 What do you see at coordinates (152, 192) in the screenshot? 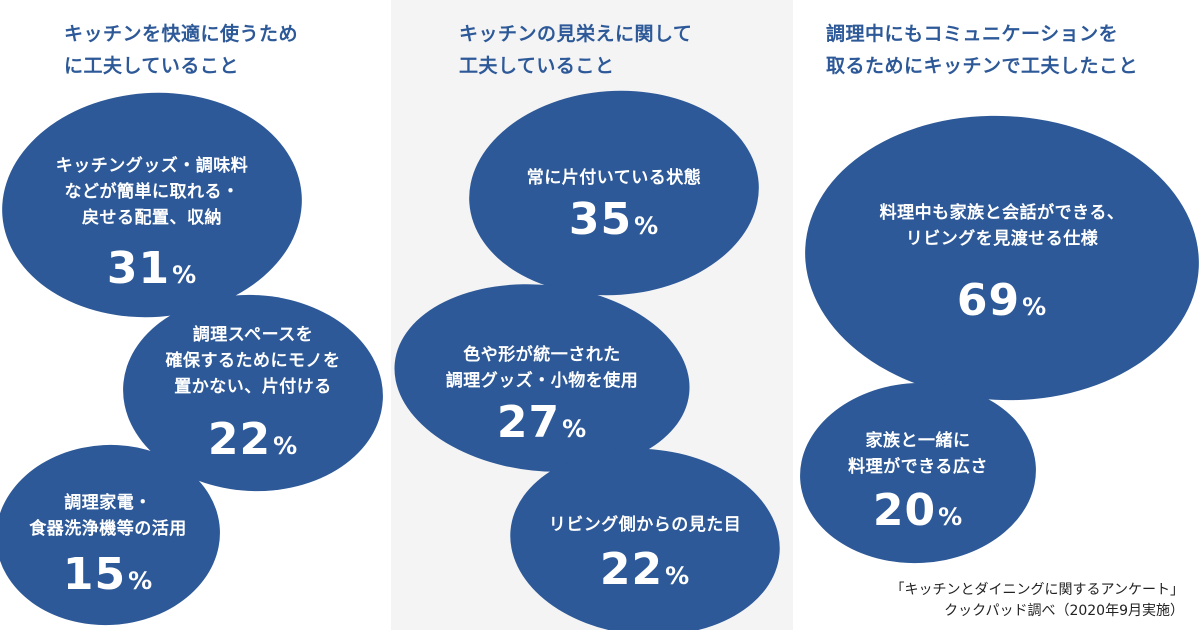
I see `bubble-label: キッチングッズ・調味料 などが簡単に取れる・ 戻せる配置、収納` at bounding box center [152, 192].